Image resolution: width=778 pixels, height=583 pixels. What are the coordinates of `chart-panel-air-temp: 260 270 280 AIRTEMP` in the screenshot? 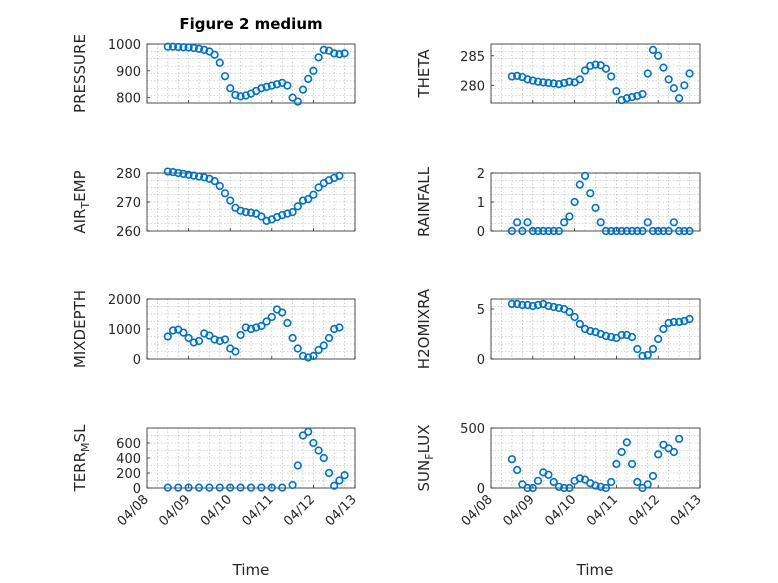 It's located at (213, 203).